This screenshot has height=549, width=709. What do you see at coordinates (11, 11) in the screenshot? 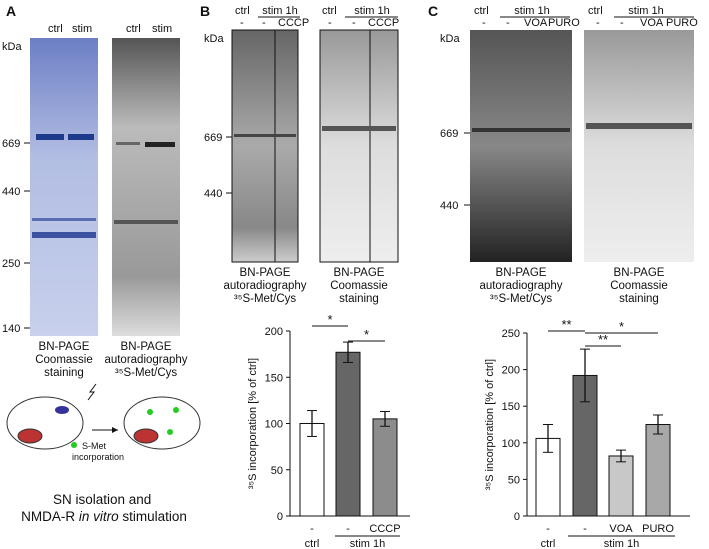
I see `panel-label: A` at bounding box center [11, 11].